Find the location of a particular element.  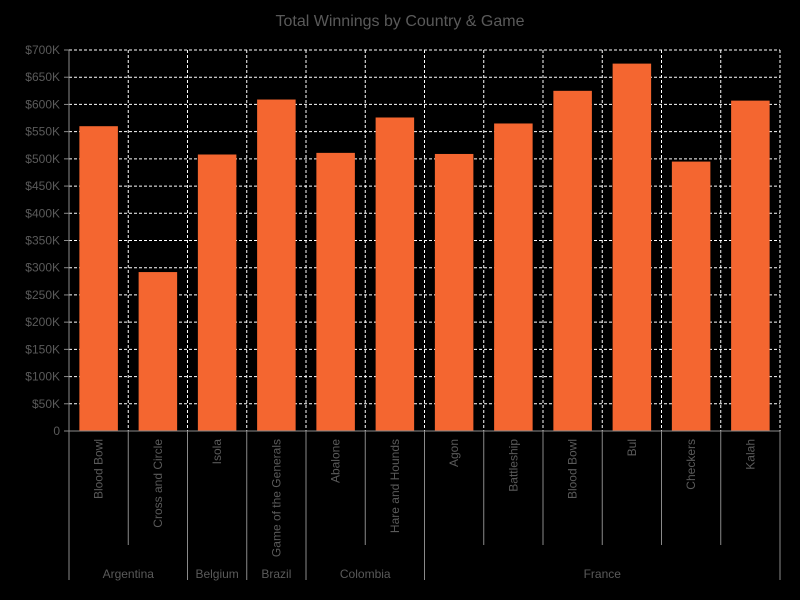

x-tick-label: Battleship is located at coordinates (513, 465).